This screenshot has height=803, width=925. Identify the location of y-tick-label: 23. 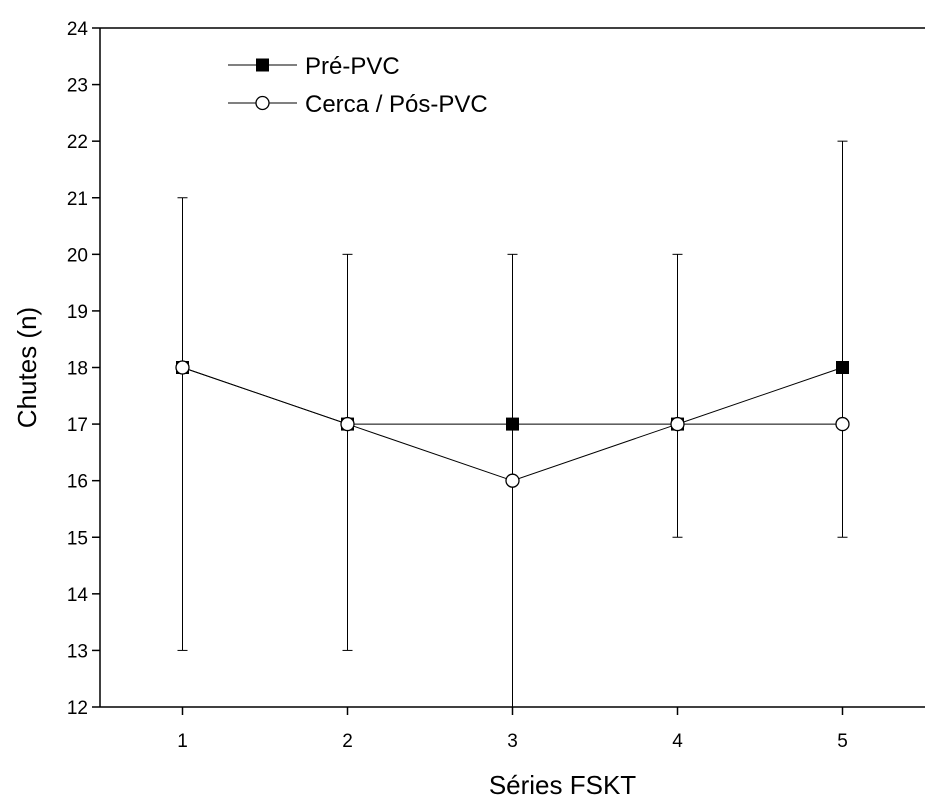
(77, 86).